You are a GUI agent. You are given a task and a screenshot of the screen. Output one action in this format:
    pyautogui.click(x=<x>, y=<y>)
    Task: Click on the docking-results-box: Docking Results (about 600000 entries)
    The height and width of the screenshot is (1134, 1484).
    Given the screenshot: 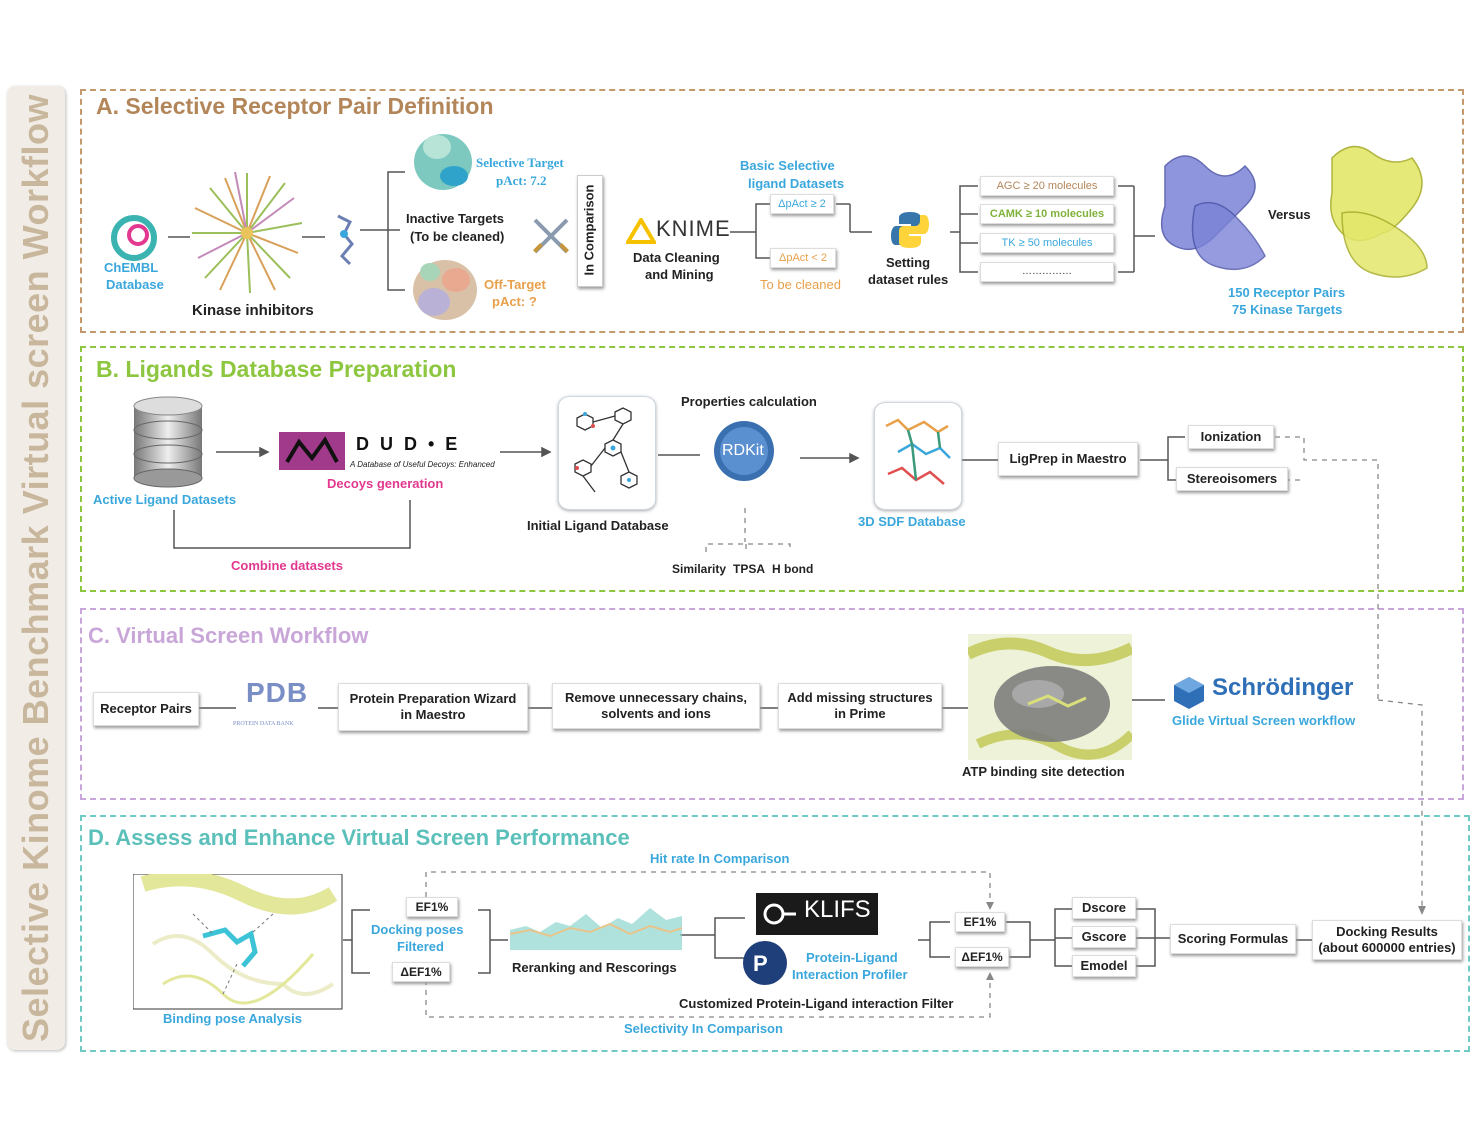 What is the action you would take?
    pyautogui.click(x=1387, y=940)
    